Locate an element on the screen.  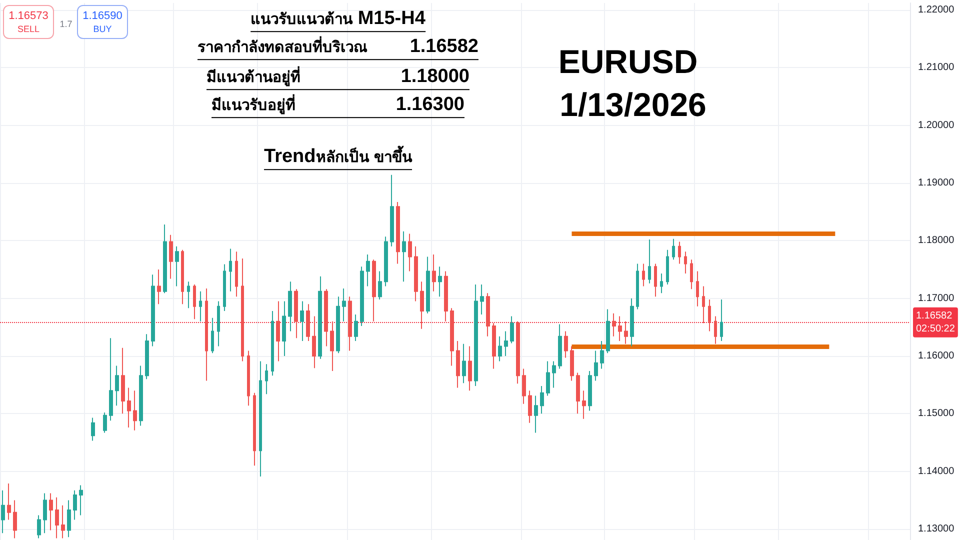
sell-button: 1.16573 SELL is located at coordinates (28, 22).